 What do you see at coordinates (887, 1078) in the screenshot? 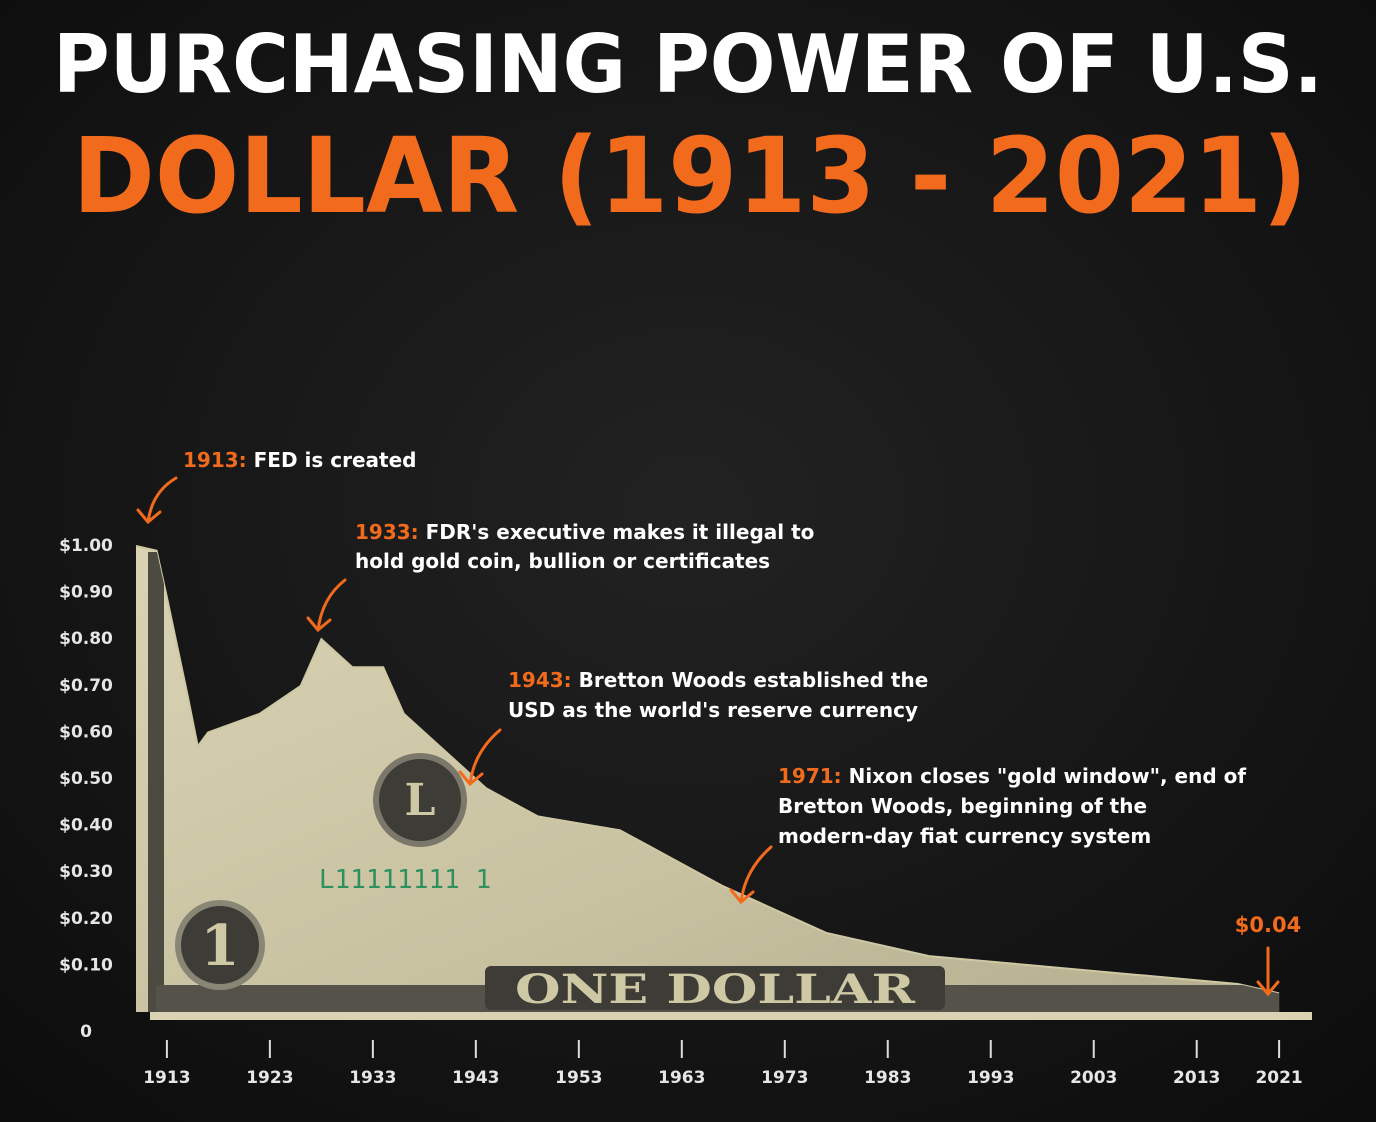
I see `x-tick-label: 1983` at bounding box center [887, 1078].